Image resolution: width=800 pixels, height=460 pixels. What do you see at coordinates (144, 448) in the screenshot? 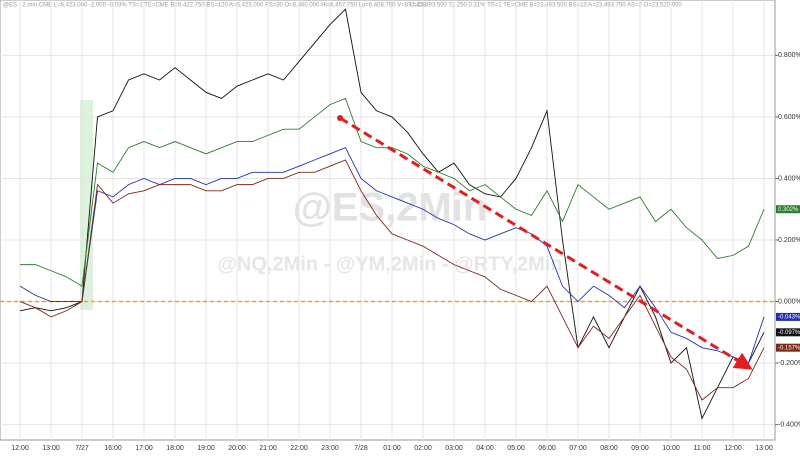
I see `x-tick-label: 17:00` at bounding box center [144, 448].